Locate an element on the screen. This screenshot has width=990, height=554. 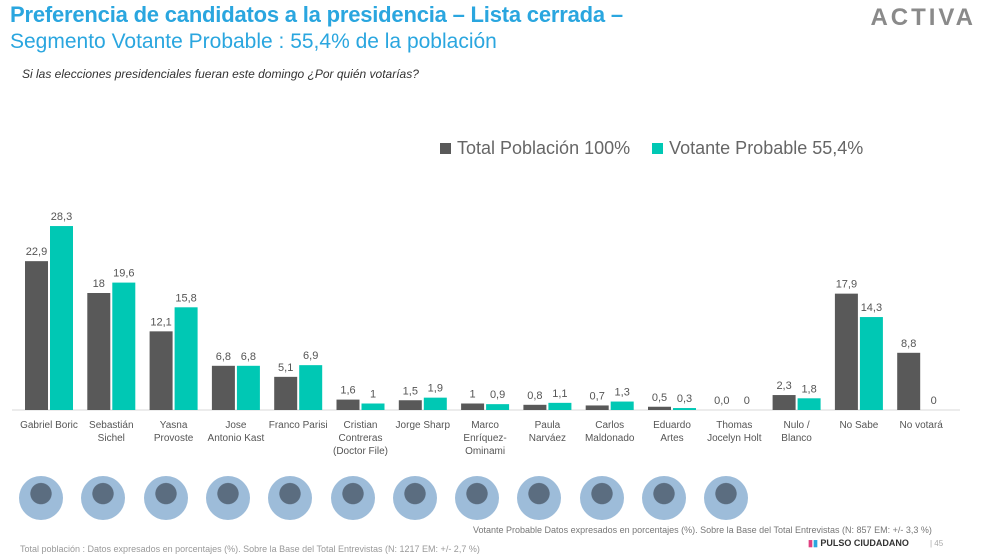
data-label: 6,9 is located at coordinates (310, 356).